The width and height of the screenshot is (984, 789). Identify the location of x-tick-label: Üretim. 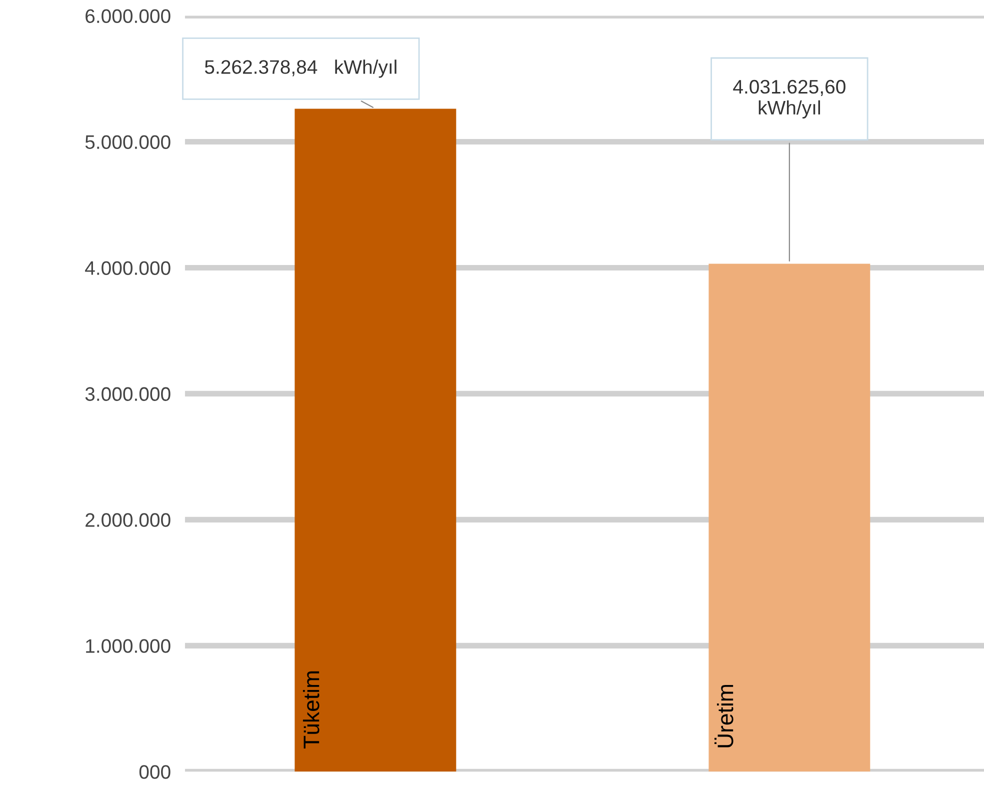
(724, 716).